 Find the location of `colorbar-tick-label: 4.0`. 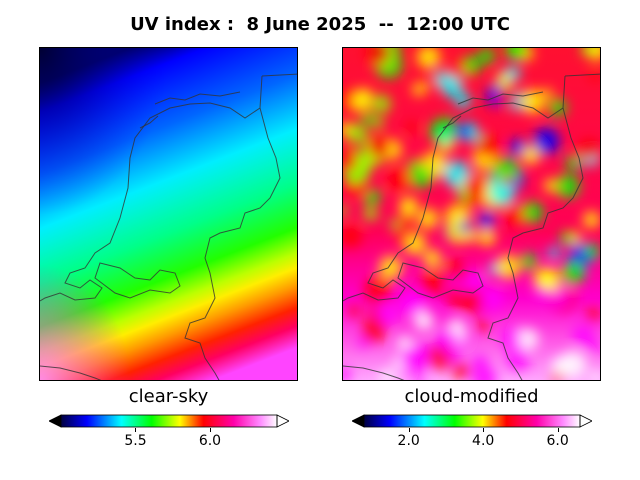

colorbar-tick-label: 4.0 is located at coordinates (483, 441).